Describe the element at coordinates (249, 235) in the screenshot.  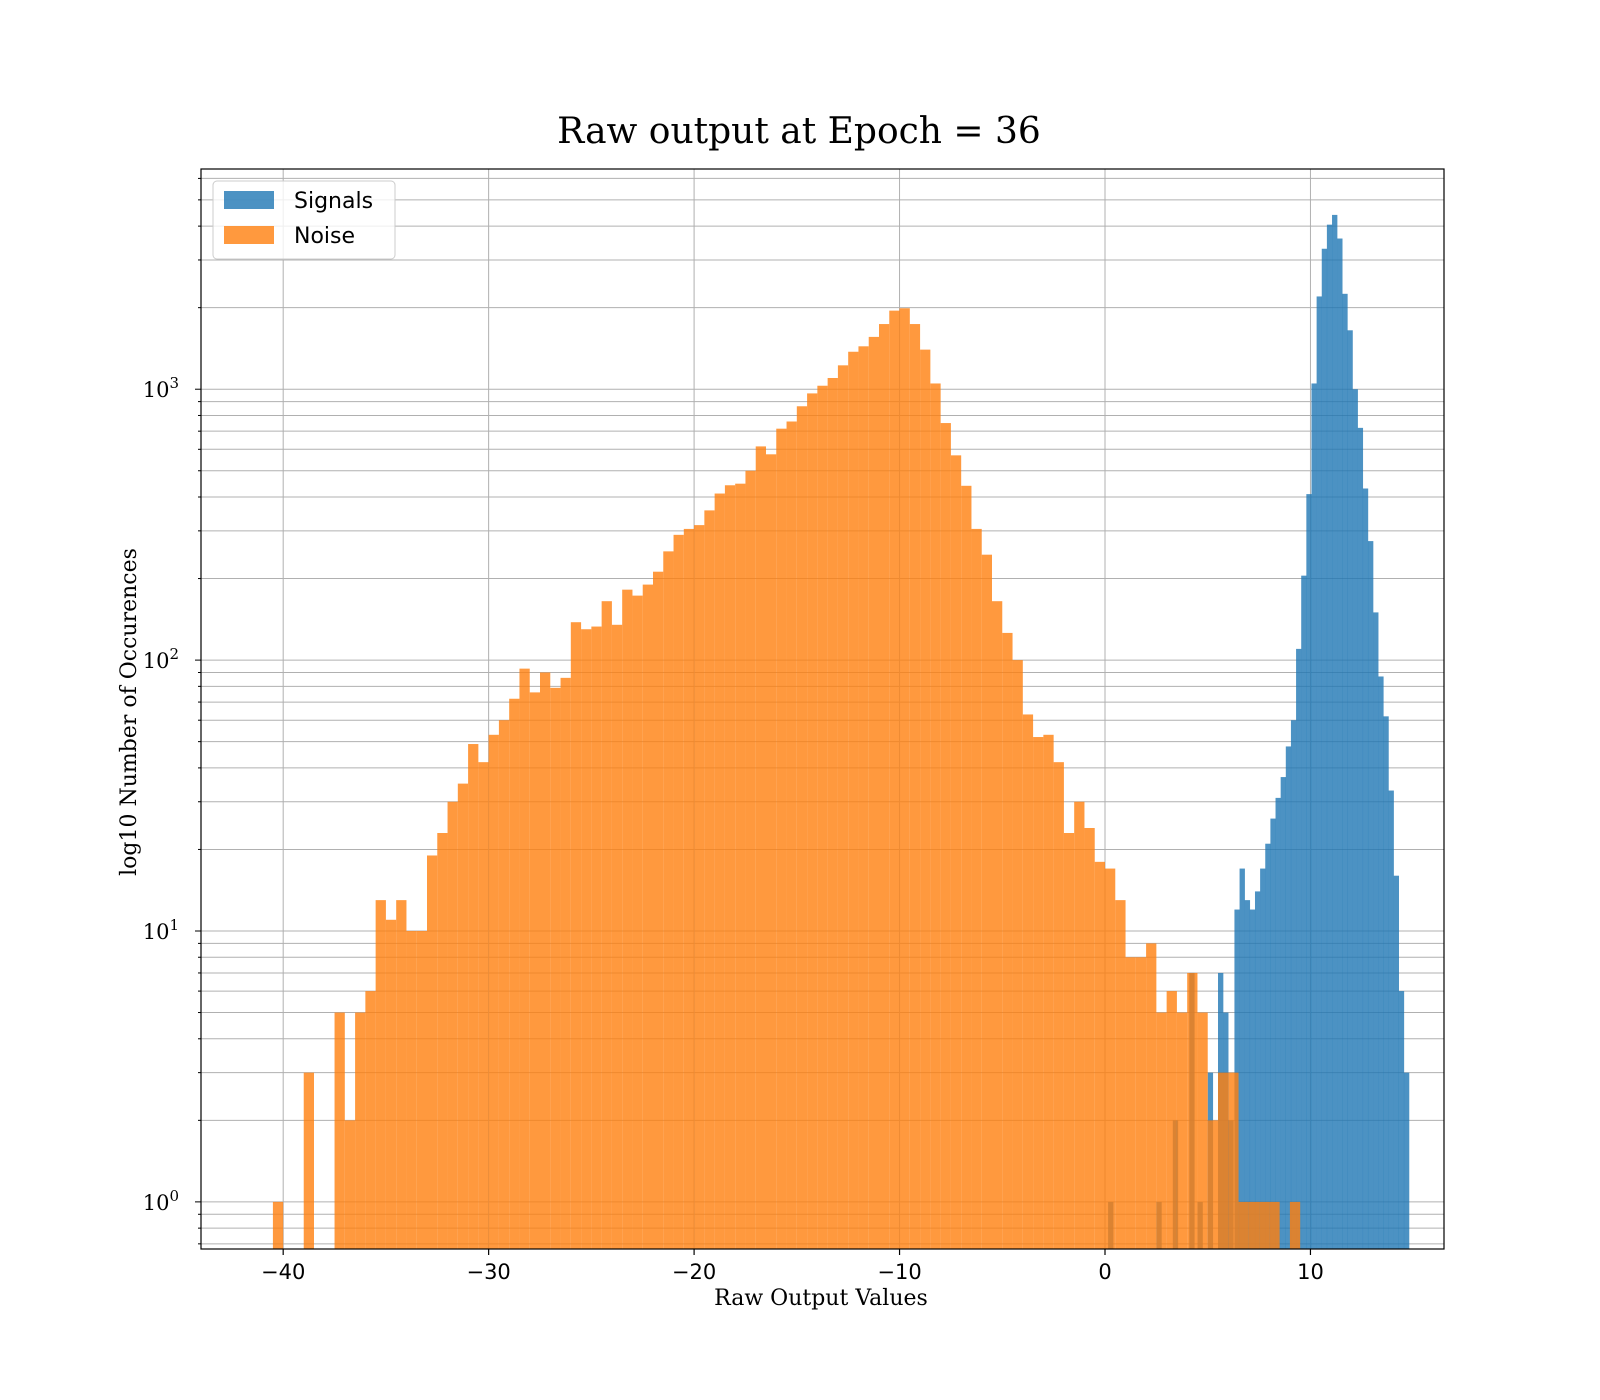
I see `legend-swatch` at that location.